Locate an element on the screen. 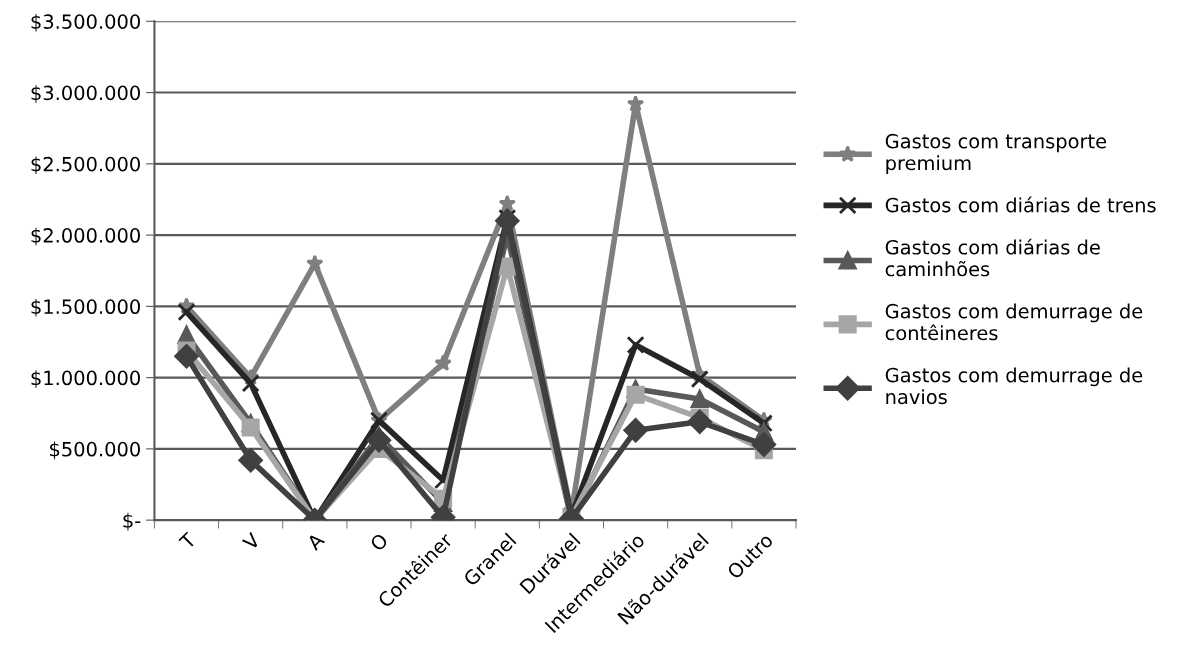 This screenshot has width=1188, height=666. y-tick-label: $500.000 is located at coordinates (95, 450).